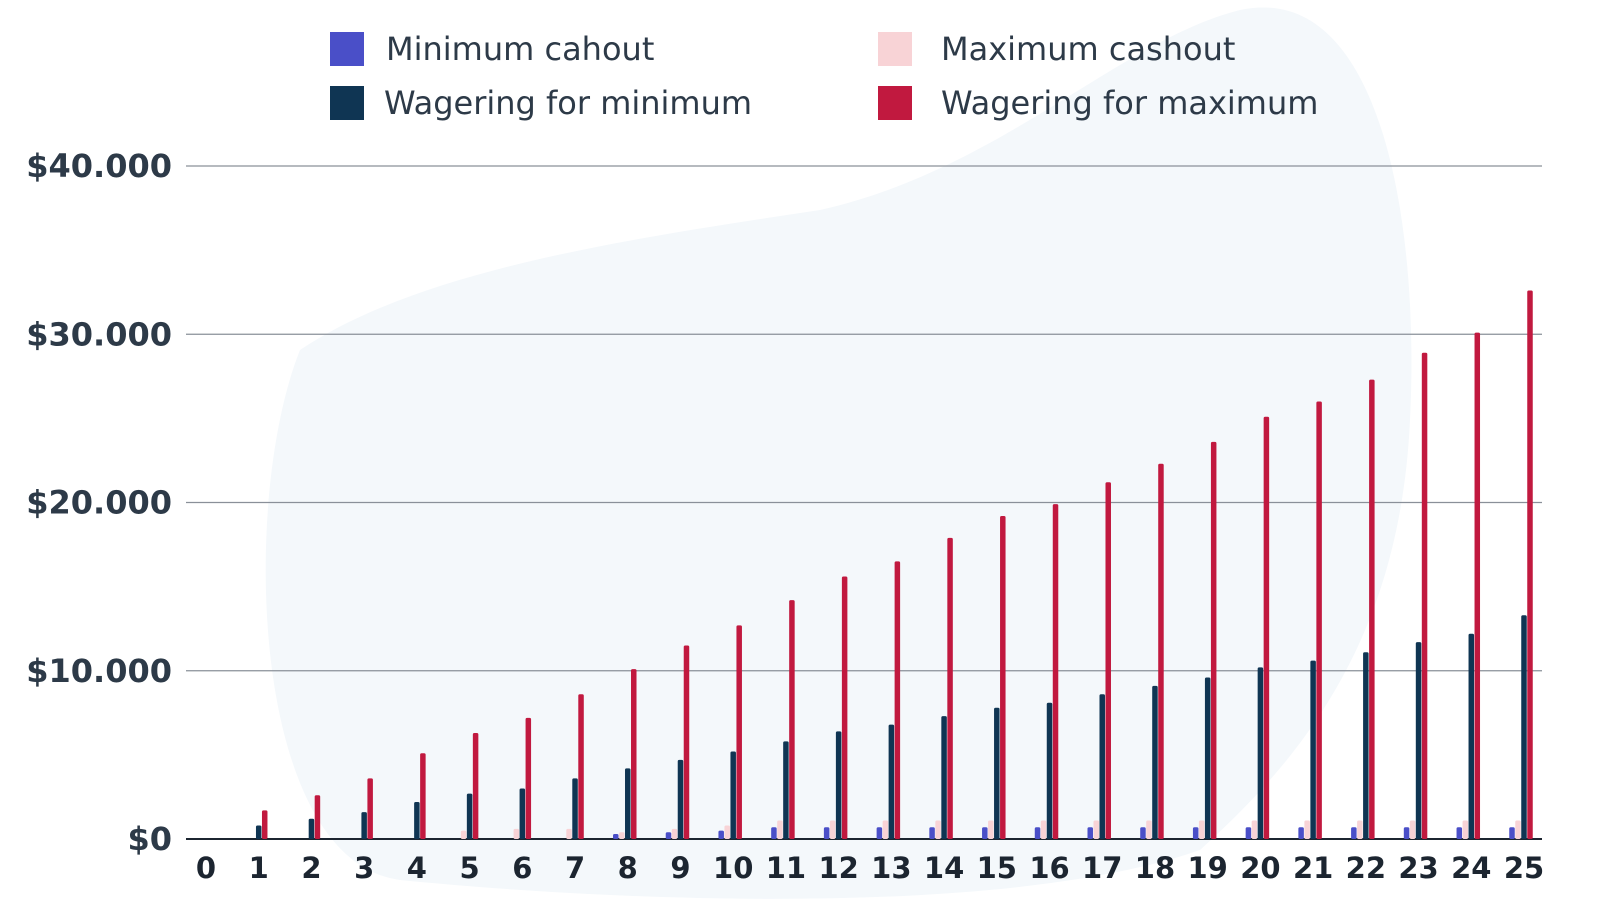 Image resolution: width=1600 pixels, height=900 pixels. I want to click on y-axis: $0 $10.000 $20.000 $30.000 $40.000, so click(99, 502).